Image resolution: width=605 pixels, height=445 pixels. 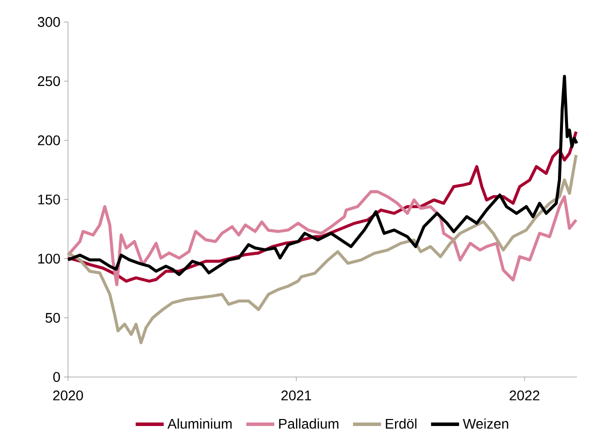 I want to click on y-tick-label: 50, so click(x=53, y=317).